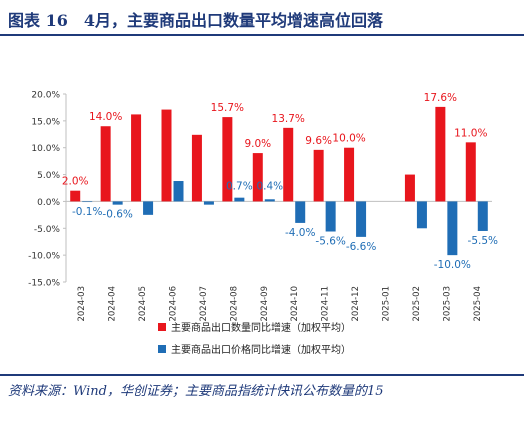  Describe the element at coordinates (105, 117) in the screenshot. I see `quantity-label: 14.0%` at that location.